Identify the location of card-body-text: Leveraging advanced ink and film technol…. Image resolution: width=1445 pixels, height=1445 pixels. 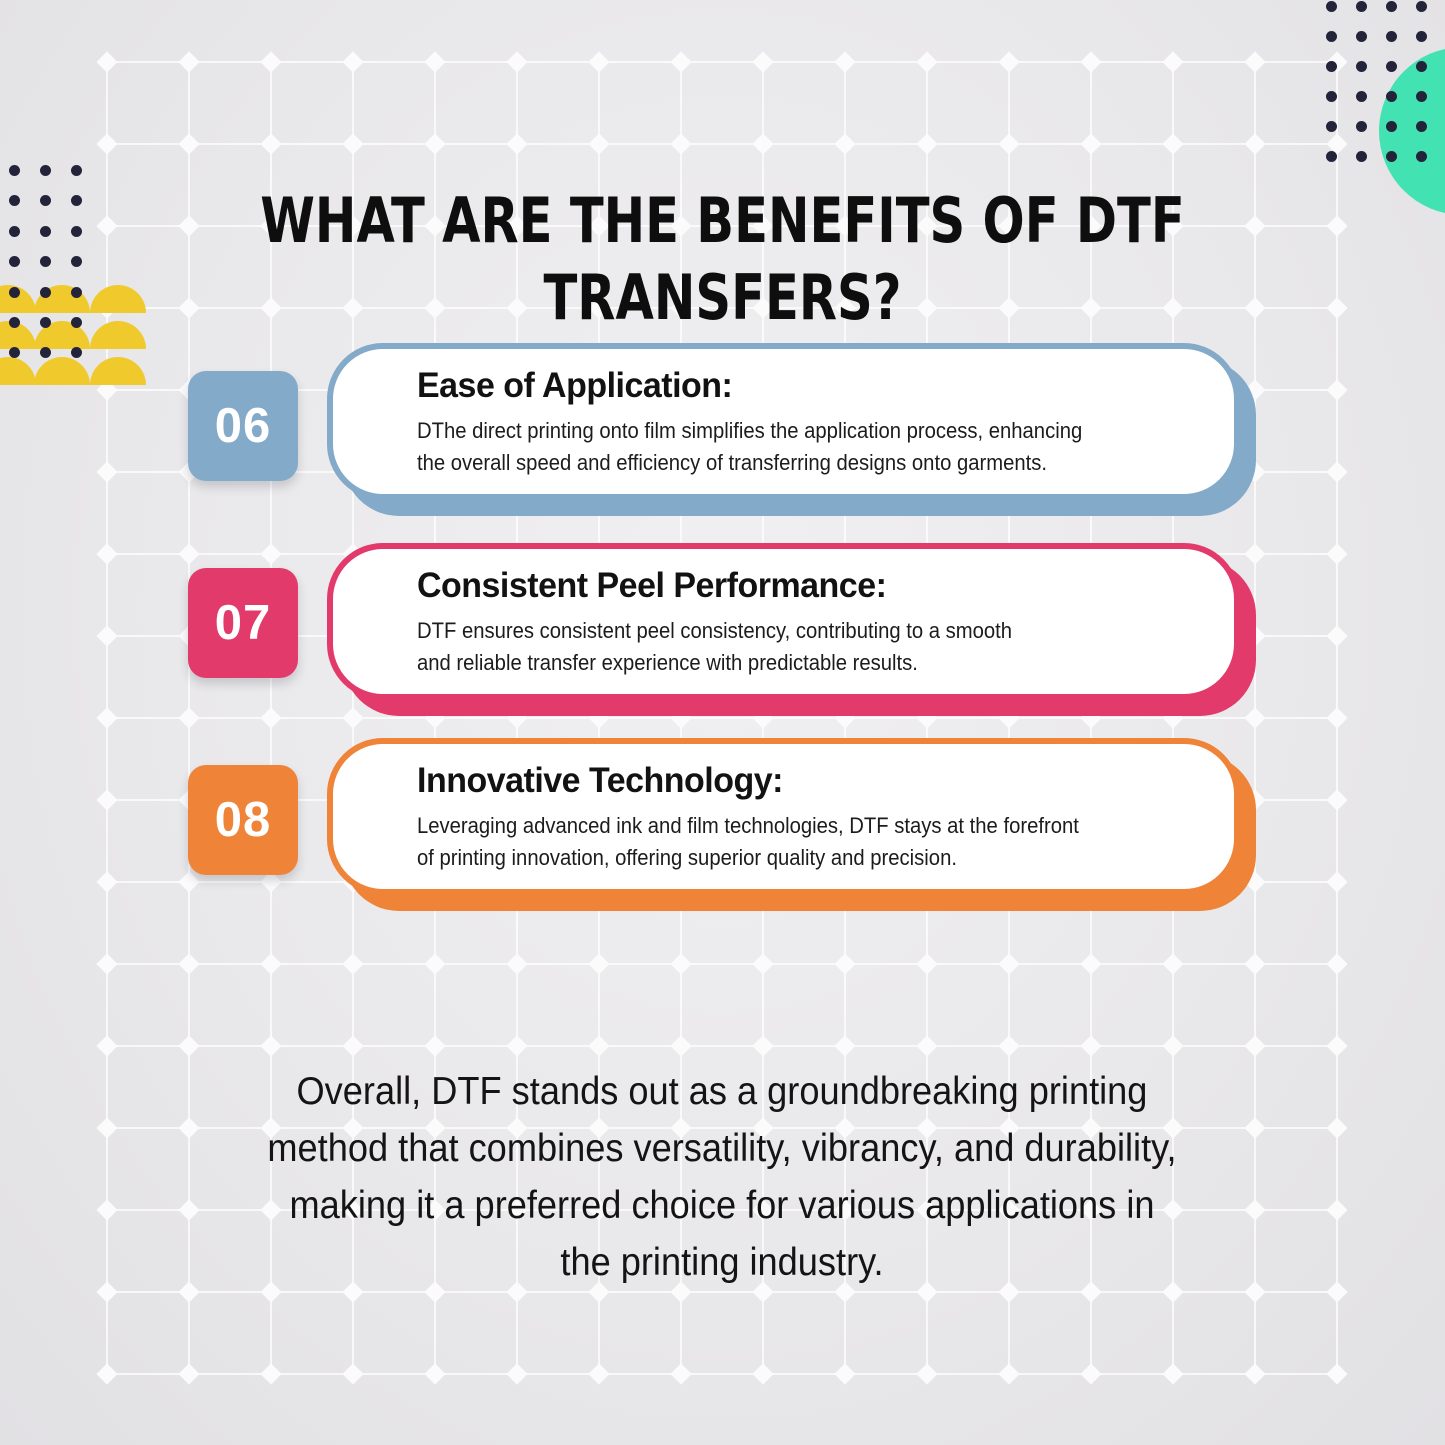
(748, 841).